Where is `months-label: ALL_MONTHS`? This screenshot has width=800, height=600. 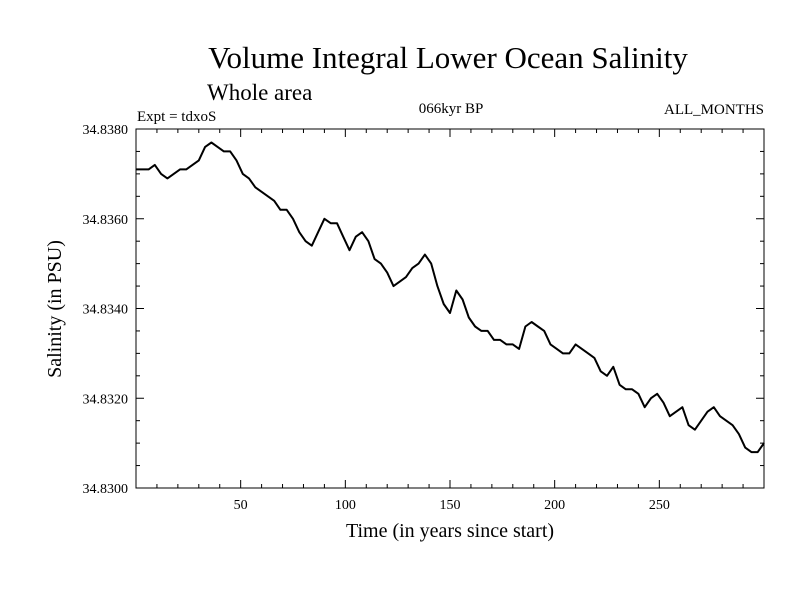
months-label: ALL_MONTHS is located at coordinates (714, 110).